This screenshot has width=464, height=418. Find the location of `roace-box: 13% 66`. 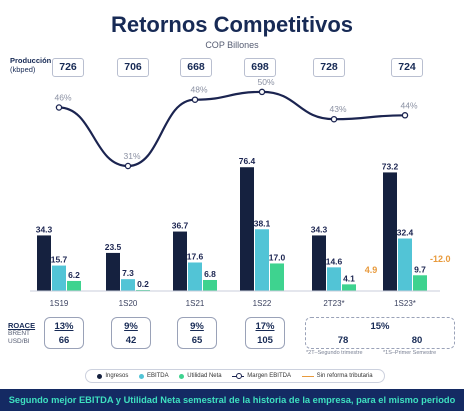

roace-box: 13% 66 is located at coordinates (64, 333).